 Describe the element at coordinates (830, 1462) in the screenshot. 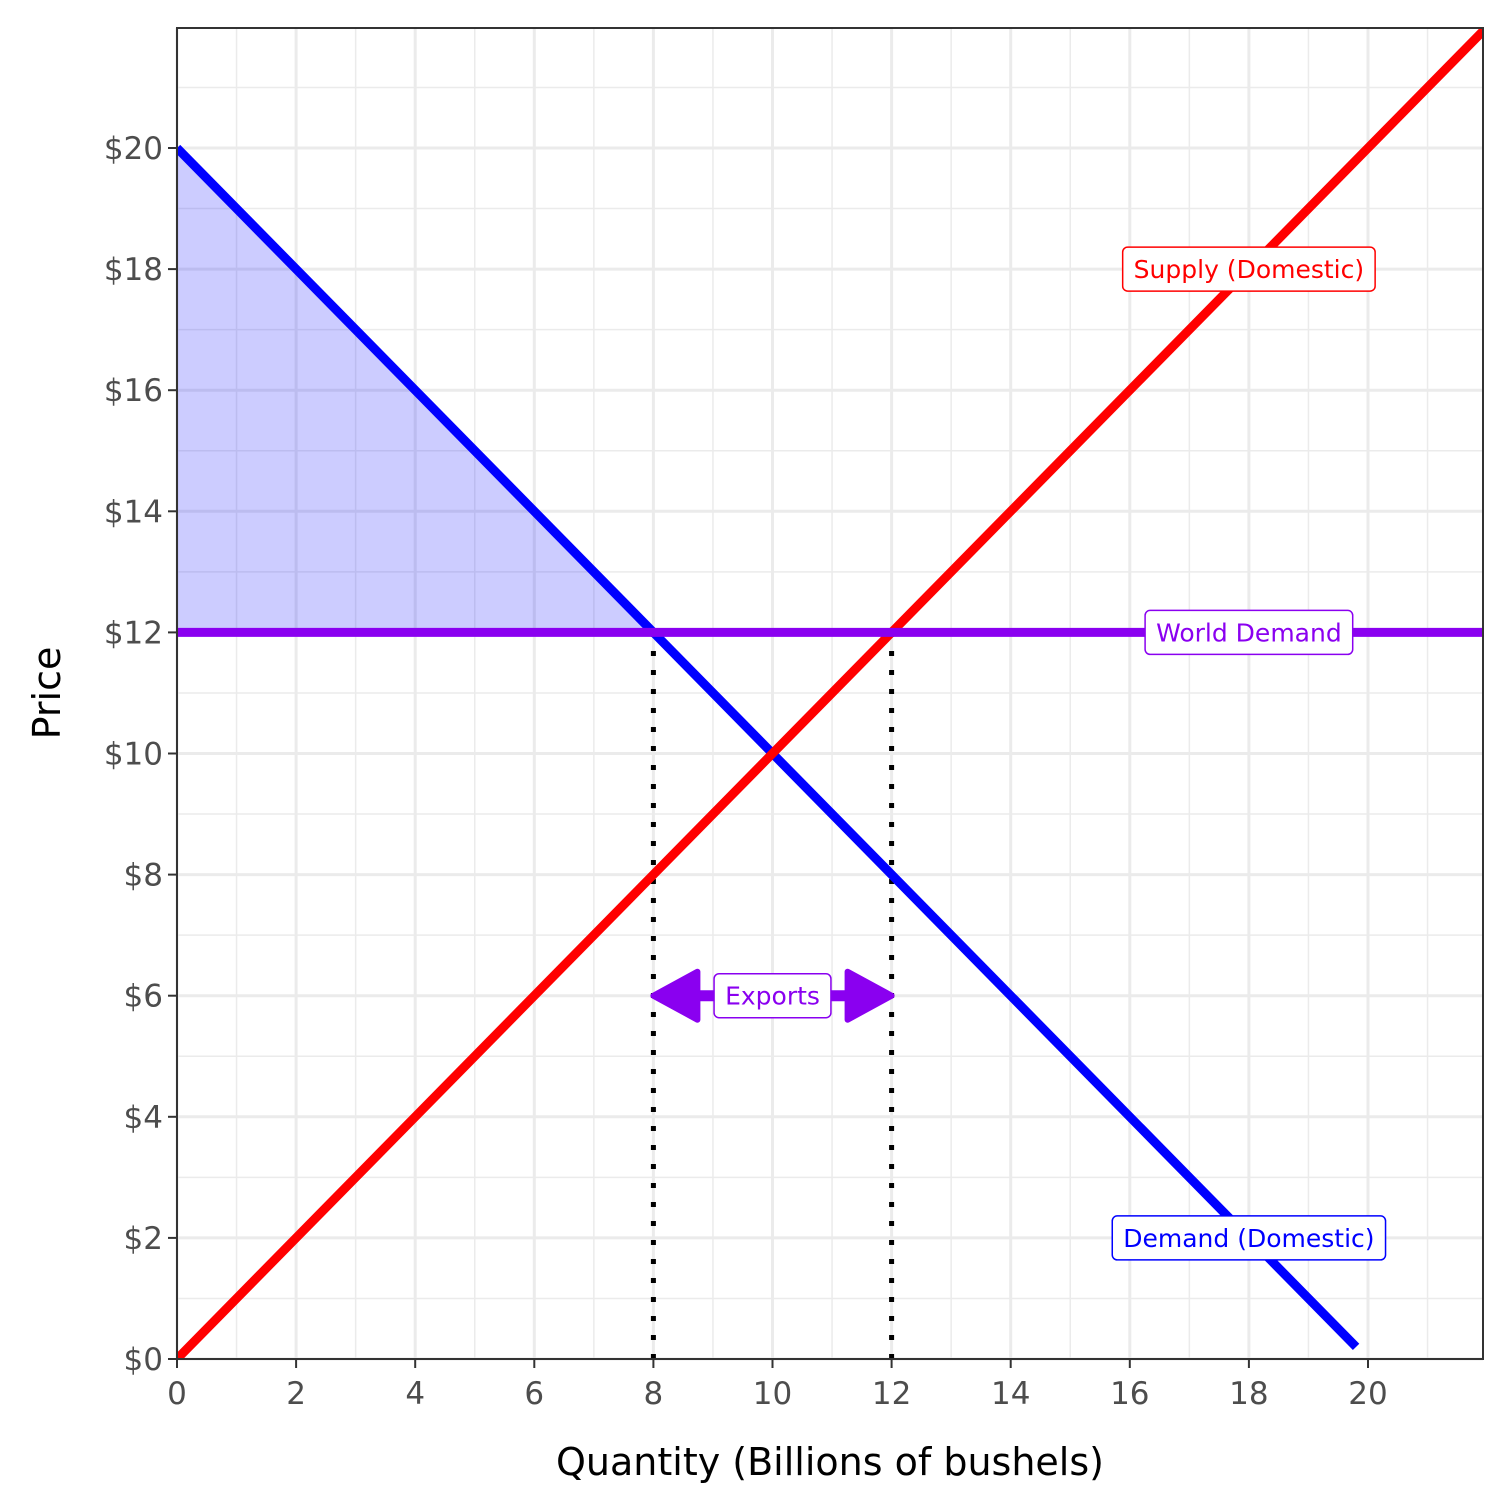

I see `x-axis-title: Quantity (Billions of bushels)` at that location.